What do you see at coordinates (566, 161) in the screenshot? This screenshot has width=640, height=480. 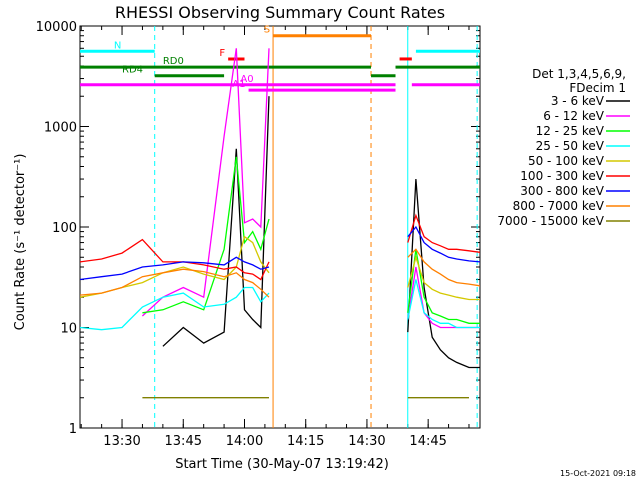 I see `legend-label: 50 - 100 keV` at bounding box center [566, 161].